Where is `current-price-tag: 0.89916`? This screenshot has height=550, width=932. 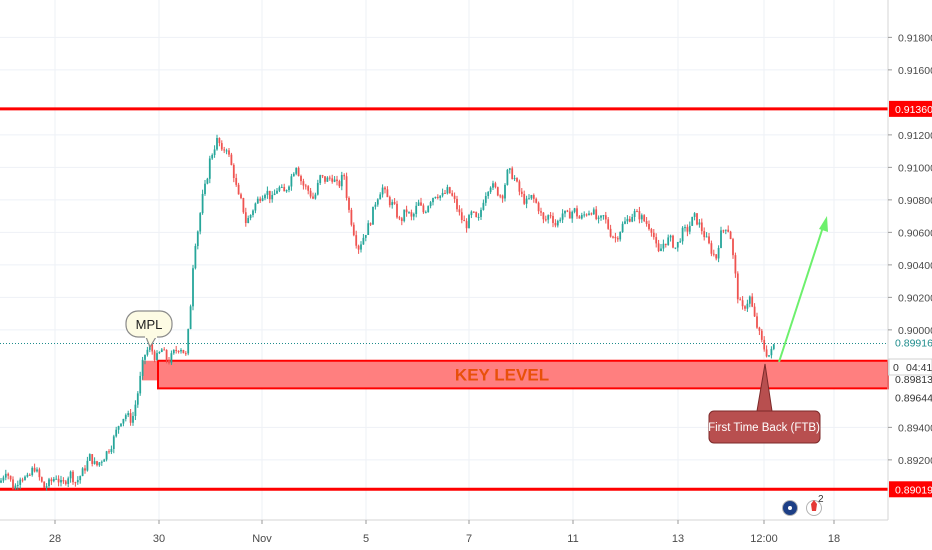
current-price-tag: 0.89916 is located at coordinates (910, 342).